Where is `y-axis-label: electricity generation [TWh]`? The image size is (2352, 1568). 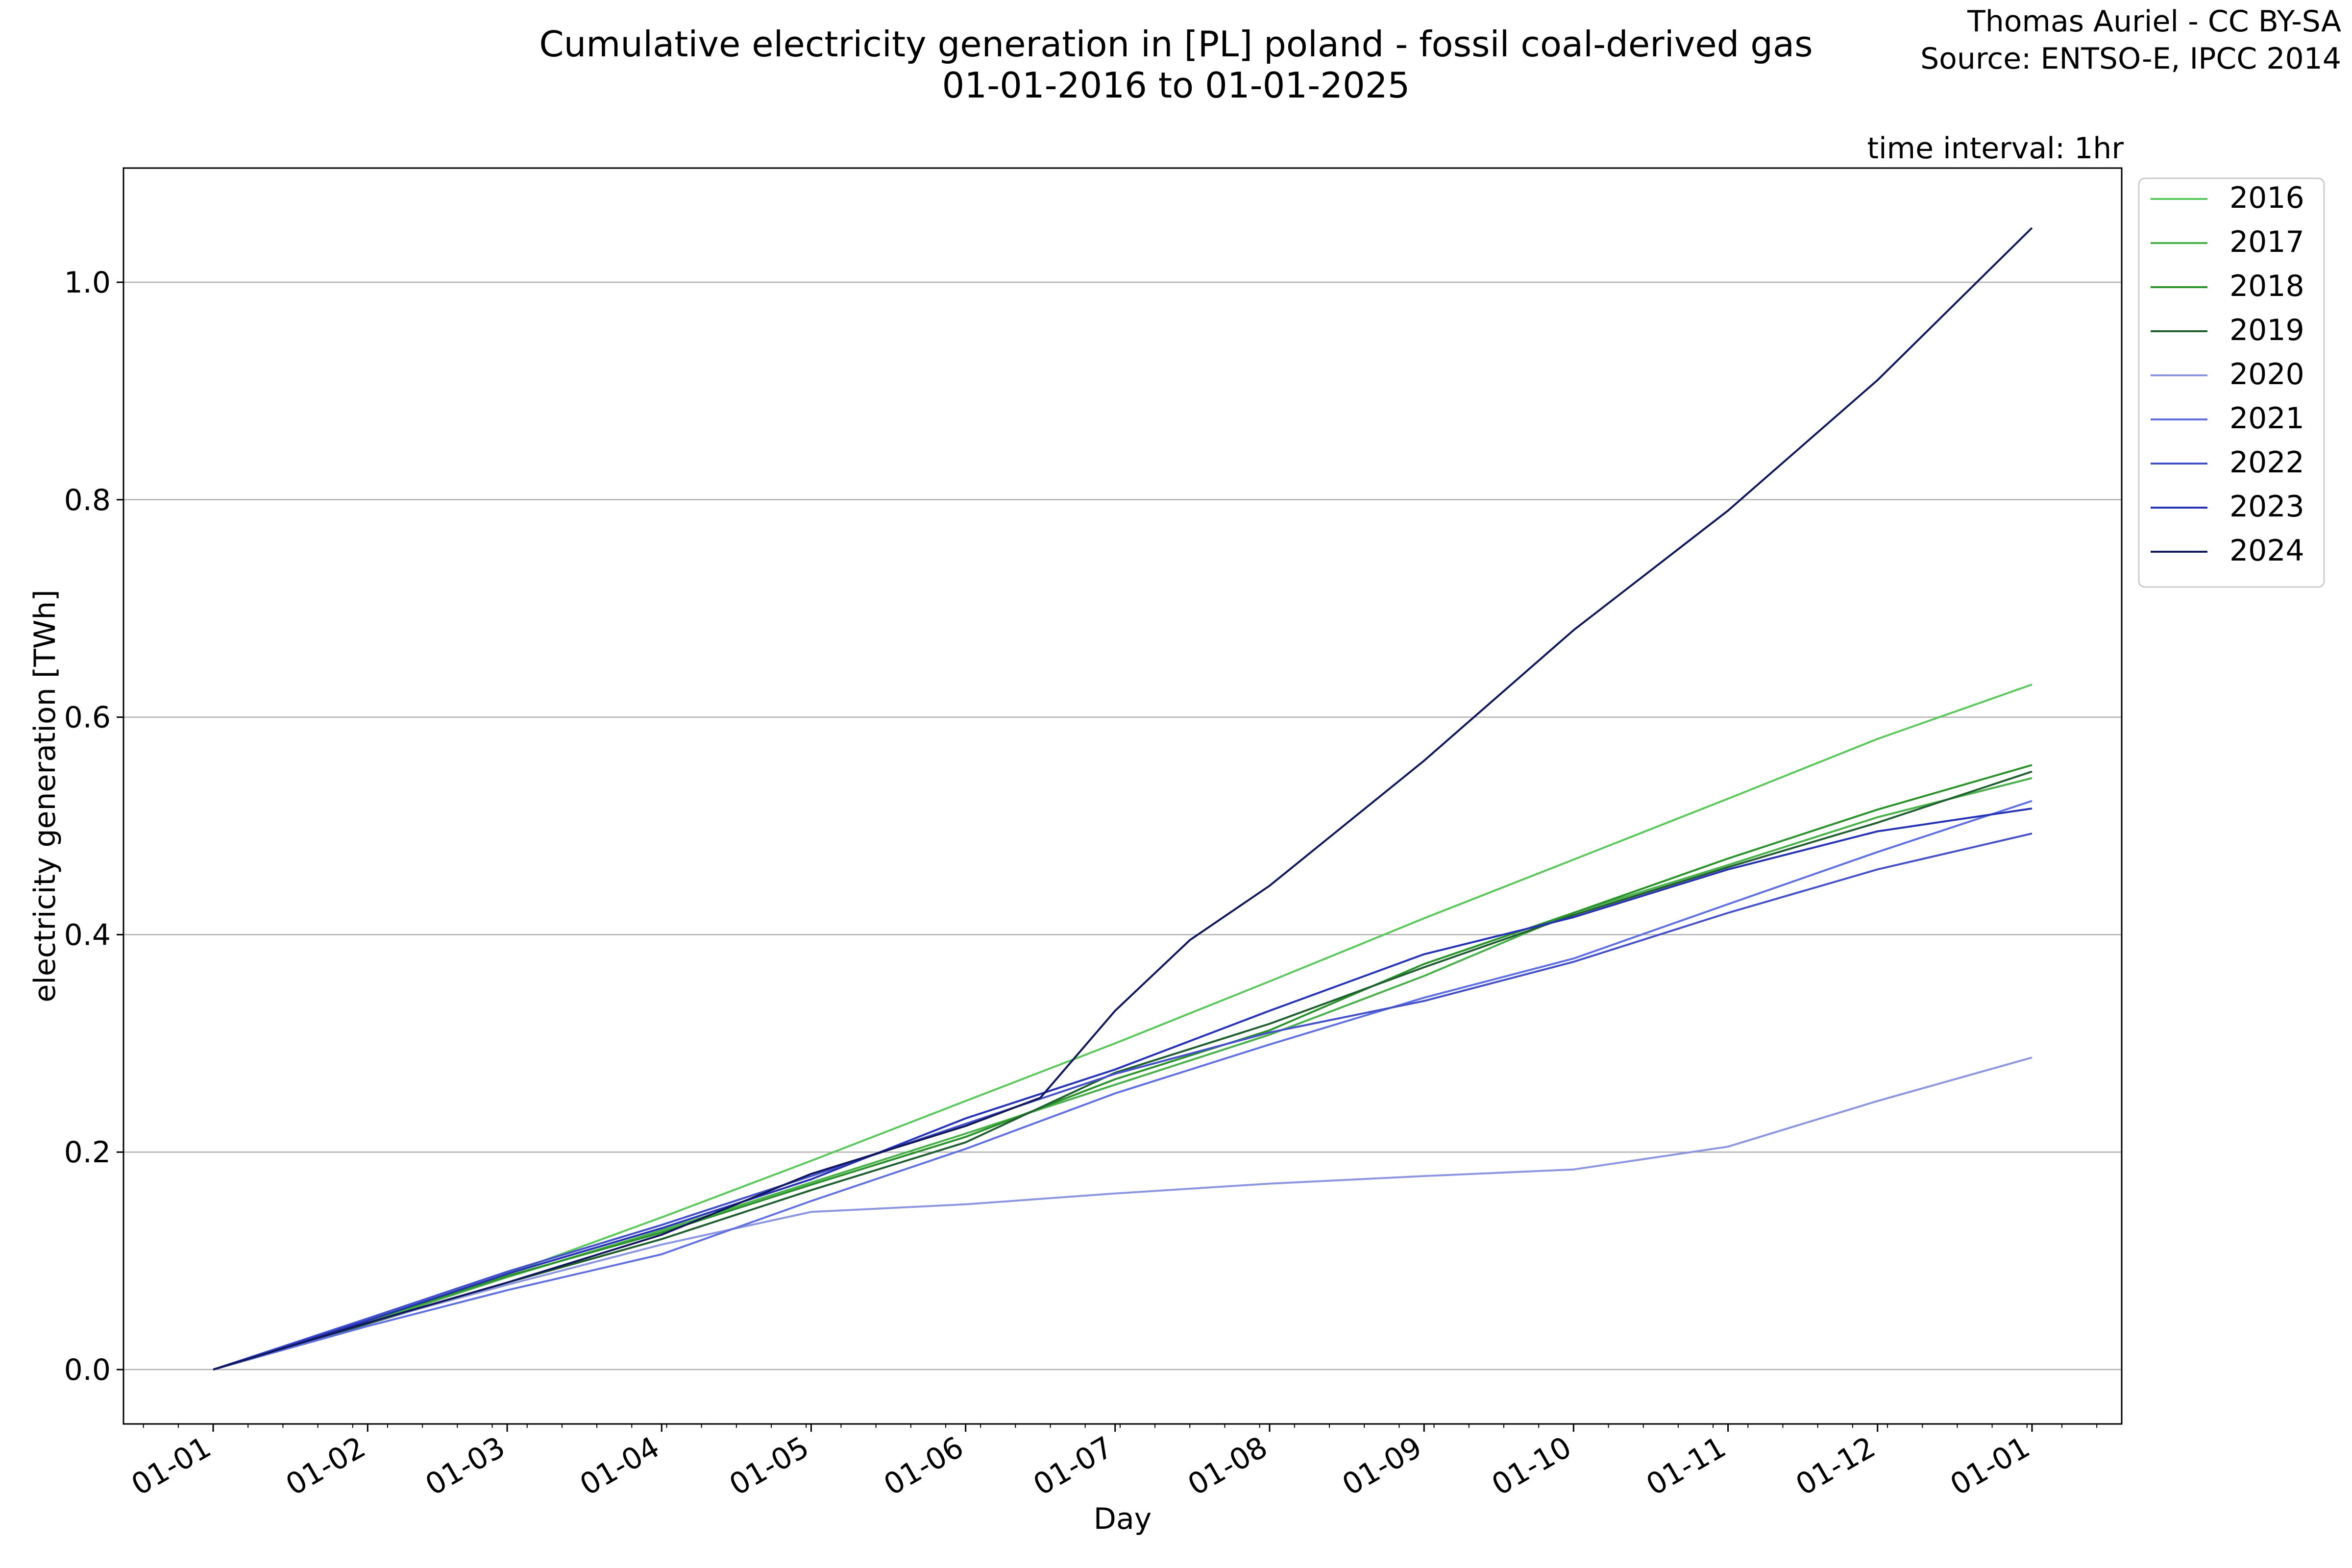 y-axis-label: electricity generation [TWh] is located at coordinates (45, 795).